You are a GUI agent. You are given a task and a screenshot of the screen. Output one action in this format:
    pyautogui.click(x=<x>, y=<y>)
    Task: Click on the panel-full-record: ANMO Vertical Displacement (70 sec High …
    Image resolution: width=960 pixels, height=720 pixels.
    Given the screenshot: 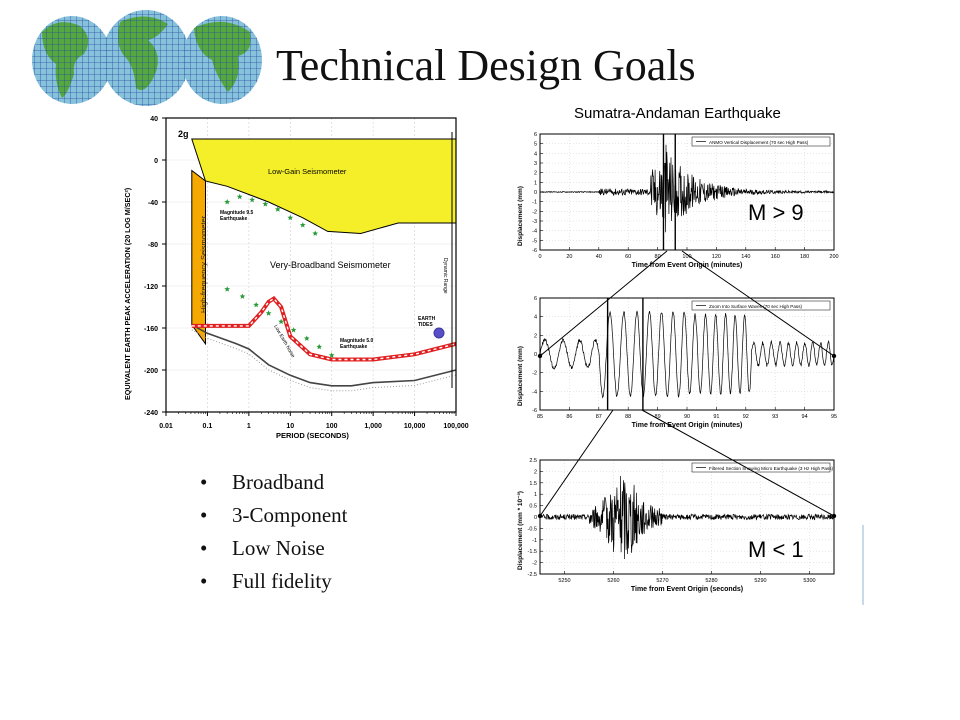 What is the action you would take?
    pyautogui.click(x=678, y=200)
    